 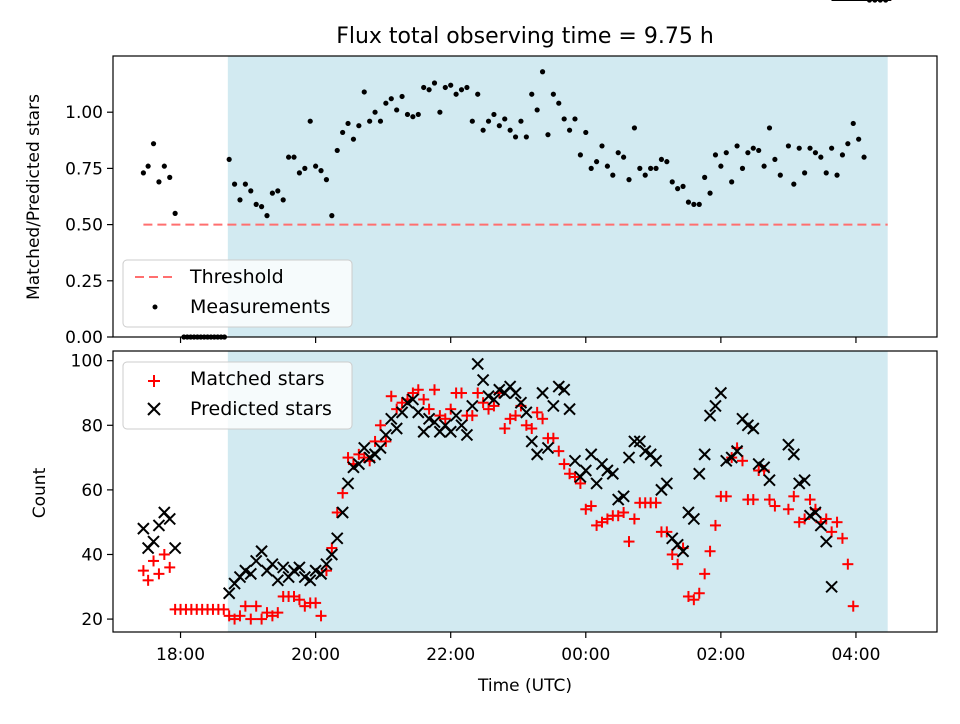 What do you see at coordinates (260, 307) in the screenshot?
I see `measurements-legend-label: Measurements` at bounding box center [260, 307].